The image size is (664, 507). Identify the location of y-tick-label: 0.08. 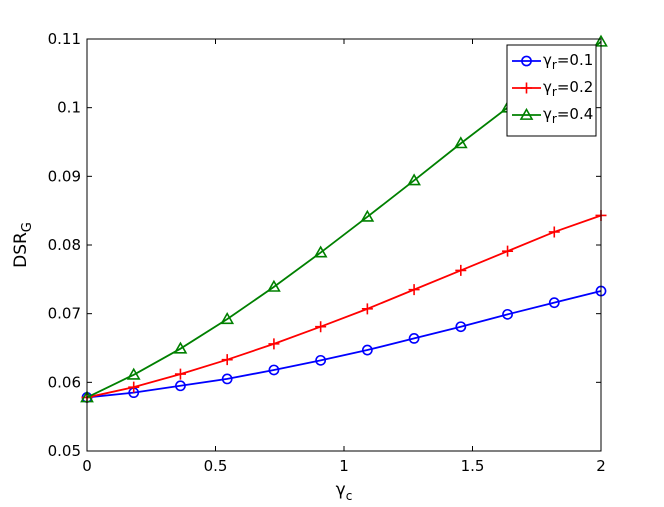
(64, 245).